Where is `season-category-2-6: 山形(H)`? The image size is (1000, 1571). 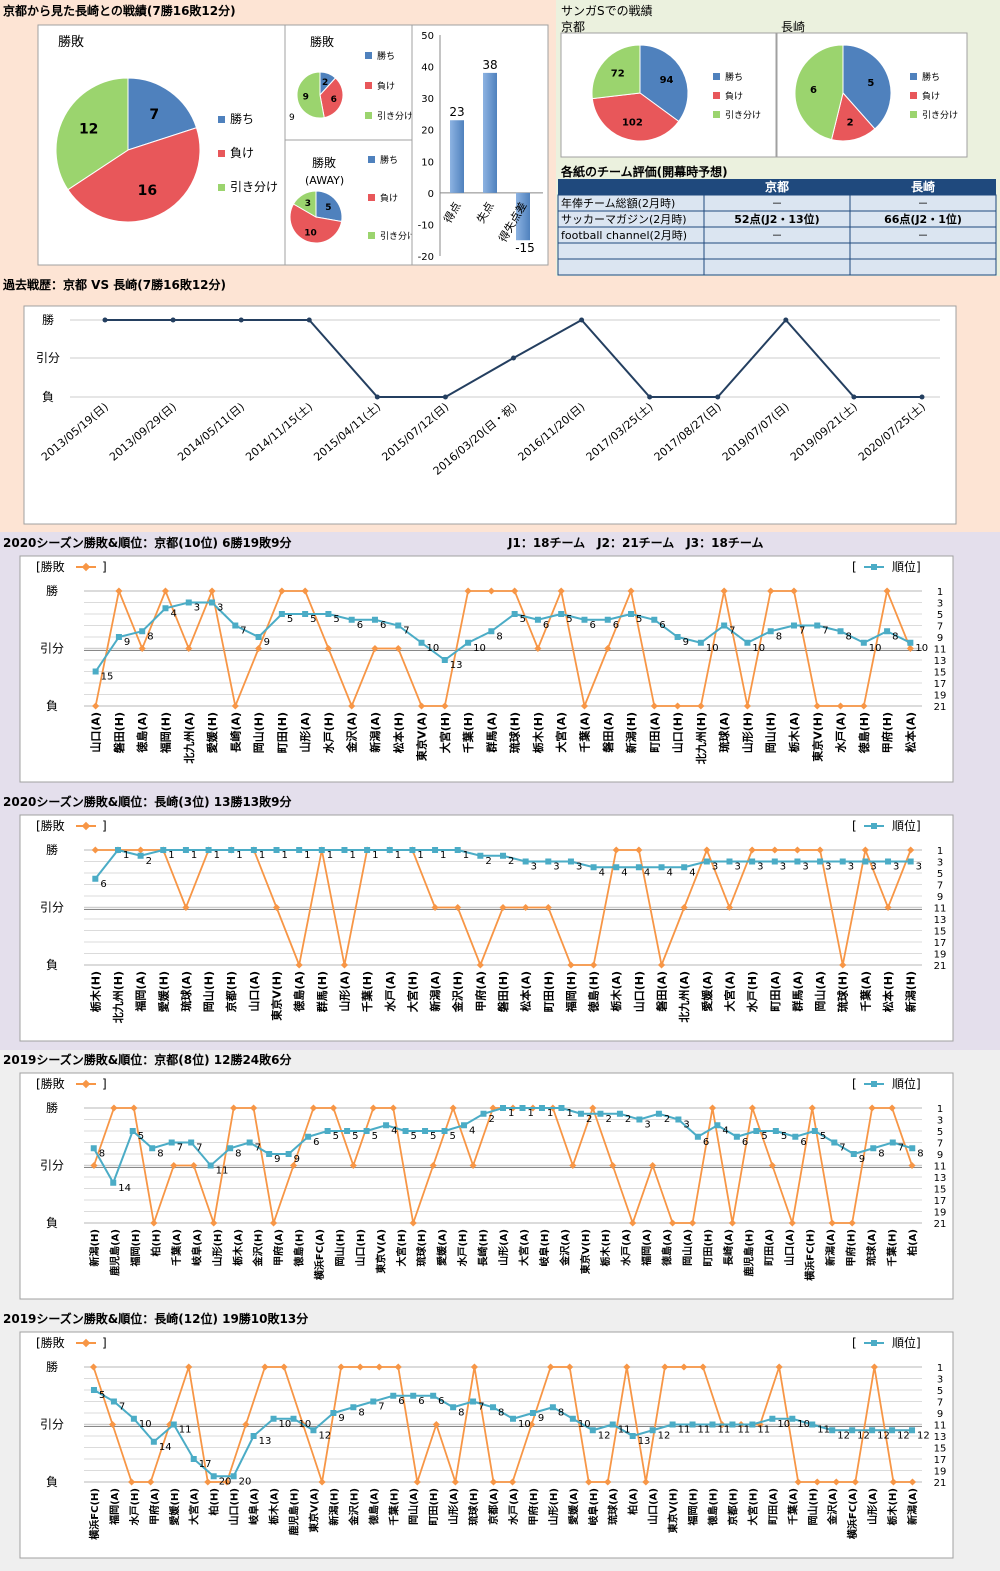 season-category-2-6: 山形(H) is located at coordinates (217, 1248).